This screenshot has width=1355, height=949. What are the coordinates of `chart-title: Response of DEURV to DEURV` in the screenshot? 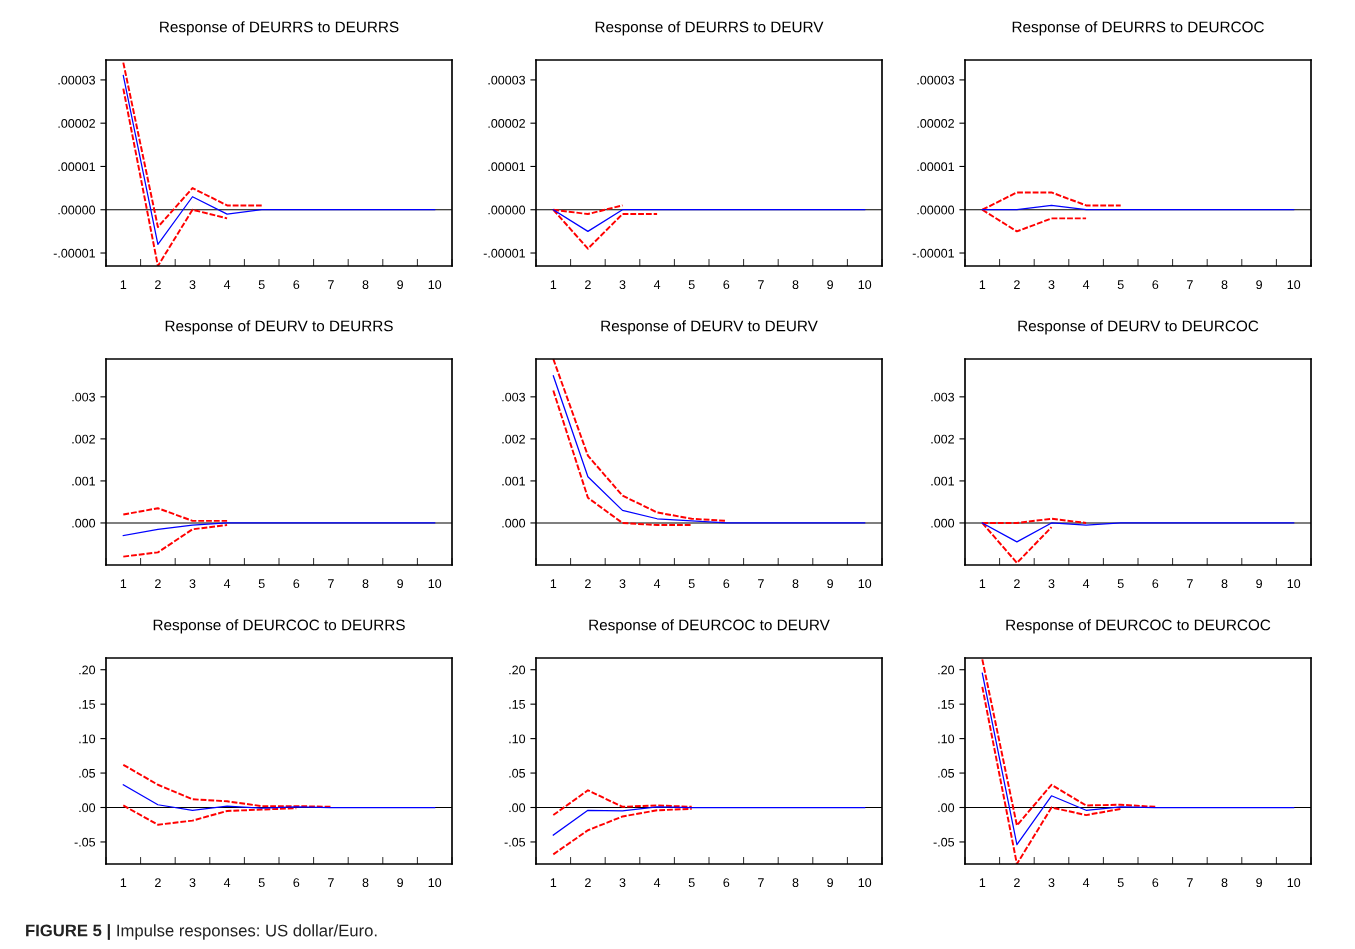 It's located at (709, 327).